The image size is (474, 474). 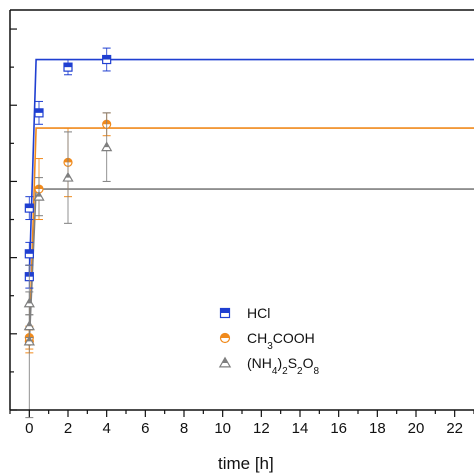 What do you see at coordinates (145, 428) in the screenshot?
I see `x-tick-label: 6` at bounding box center [145, 428].